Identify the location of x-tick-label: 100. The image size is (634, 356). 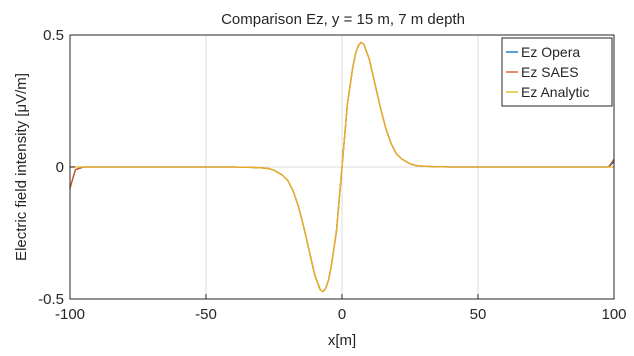
(613, 314).